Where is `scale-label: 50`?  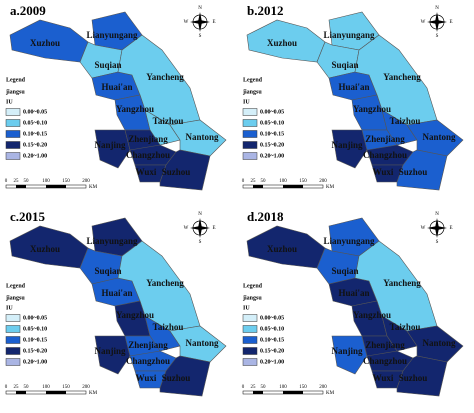 scale-label: 50 is located at coordinates (264, 181).